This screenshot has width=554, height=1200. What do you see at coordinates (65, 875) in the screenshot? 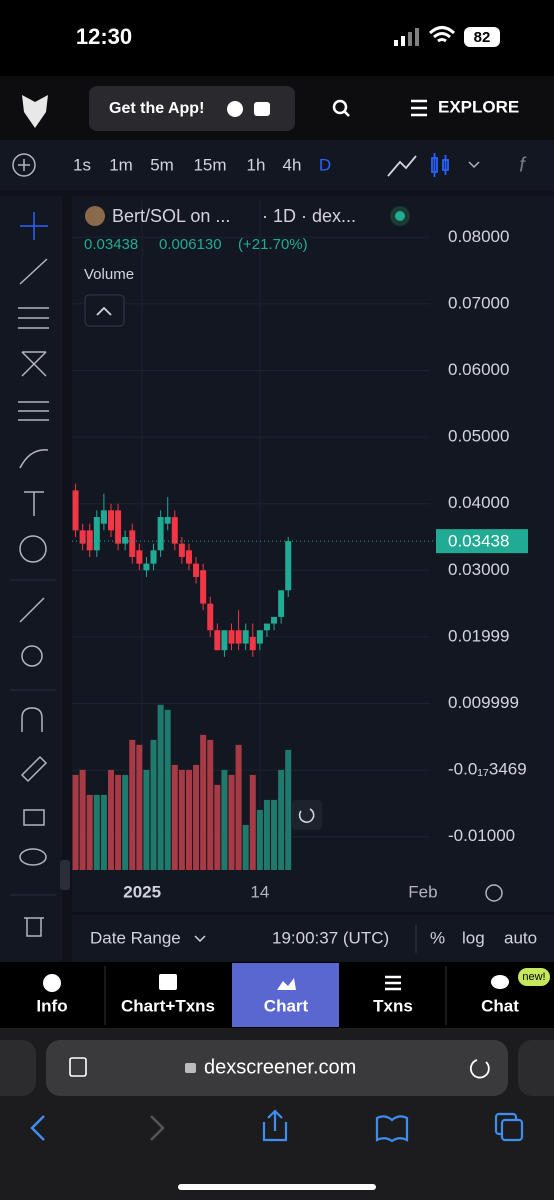
I see `panel-handle` at bounding box center [65, 875].